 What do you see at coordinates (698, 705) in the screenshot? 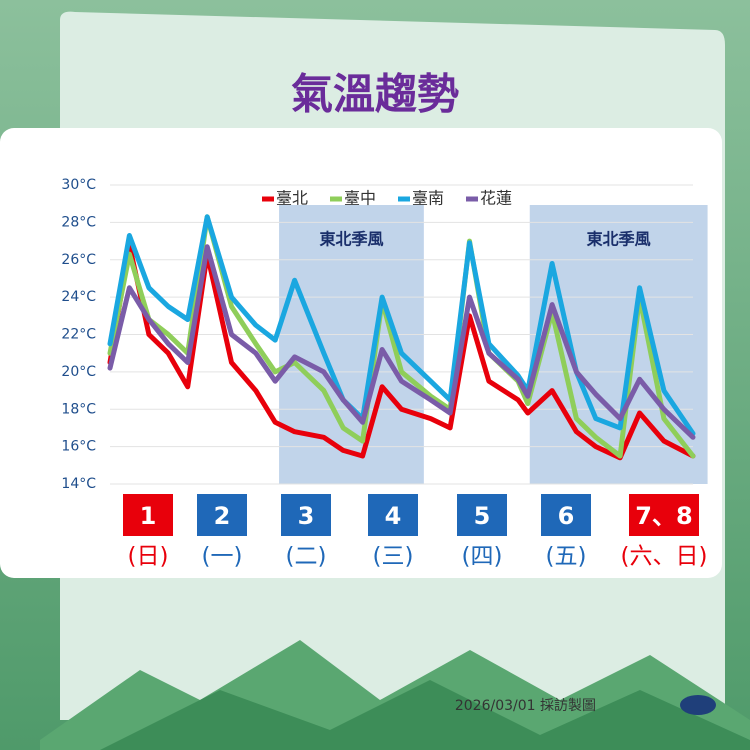
I see `logo` at bounding box center [698, 705].